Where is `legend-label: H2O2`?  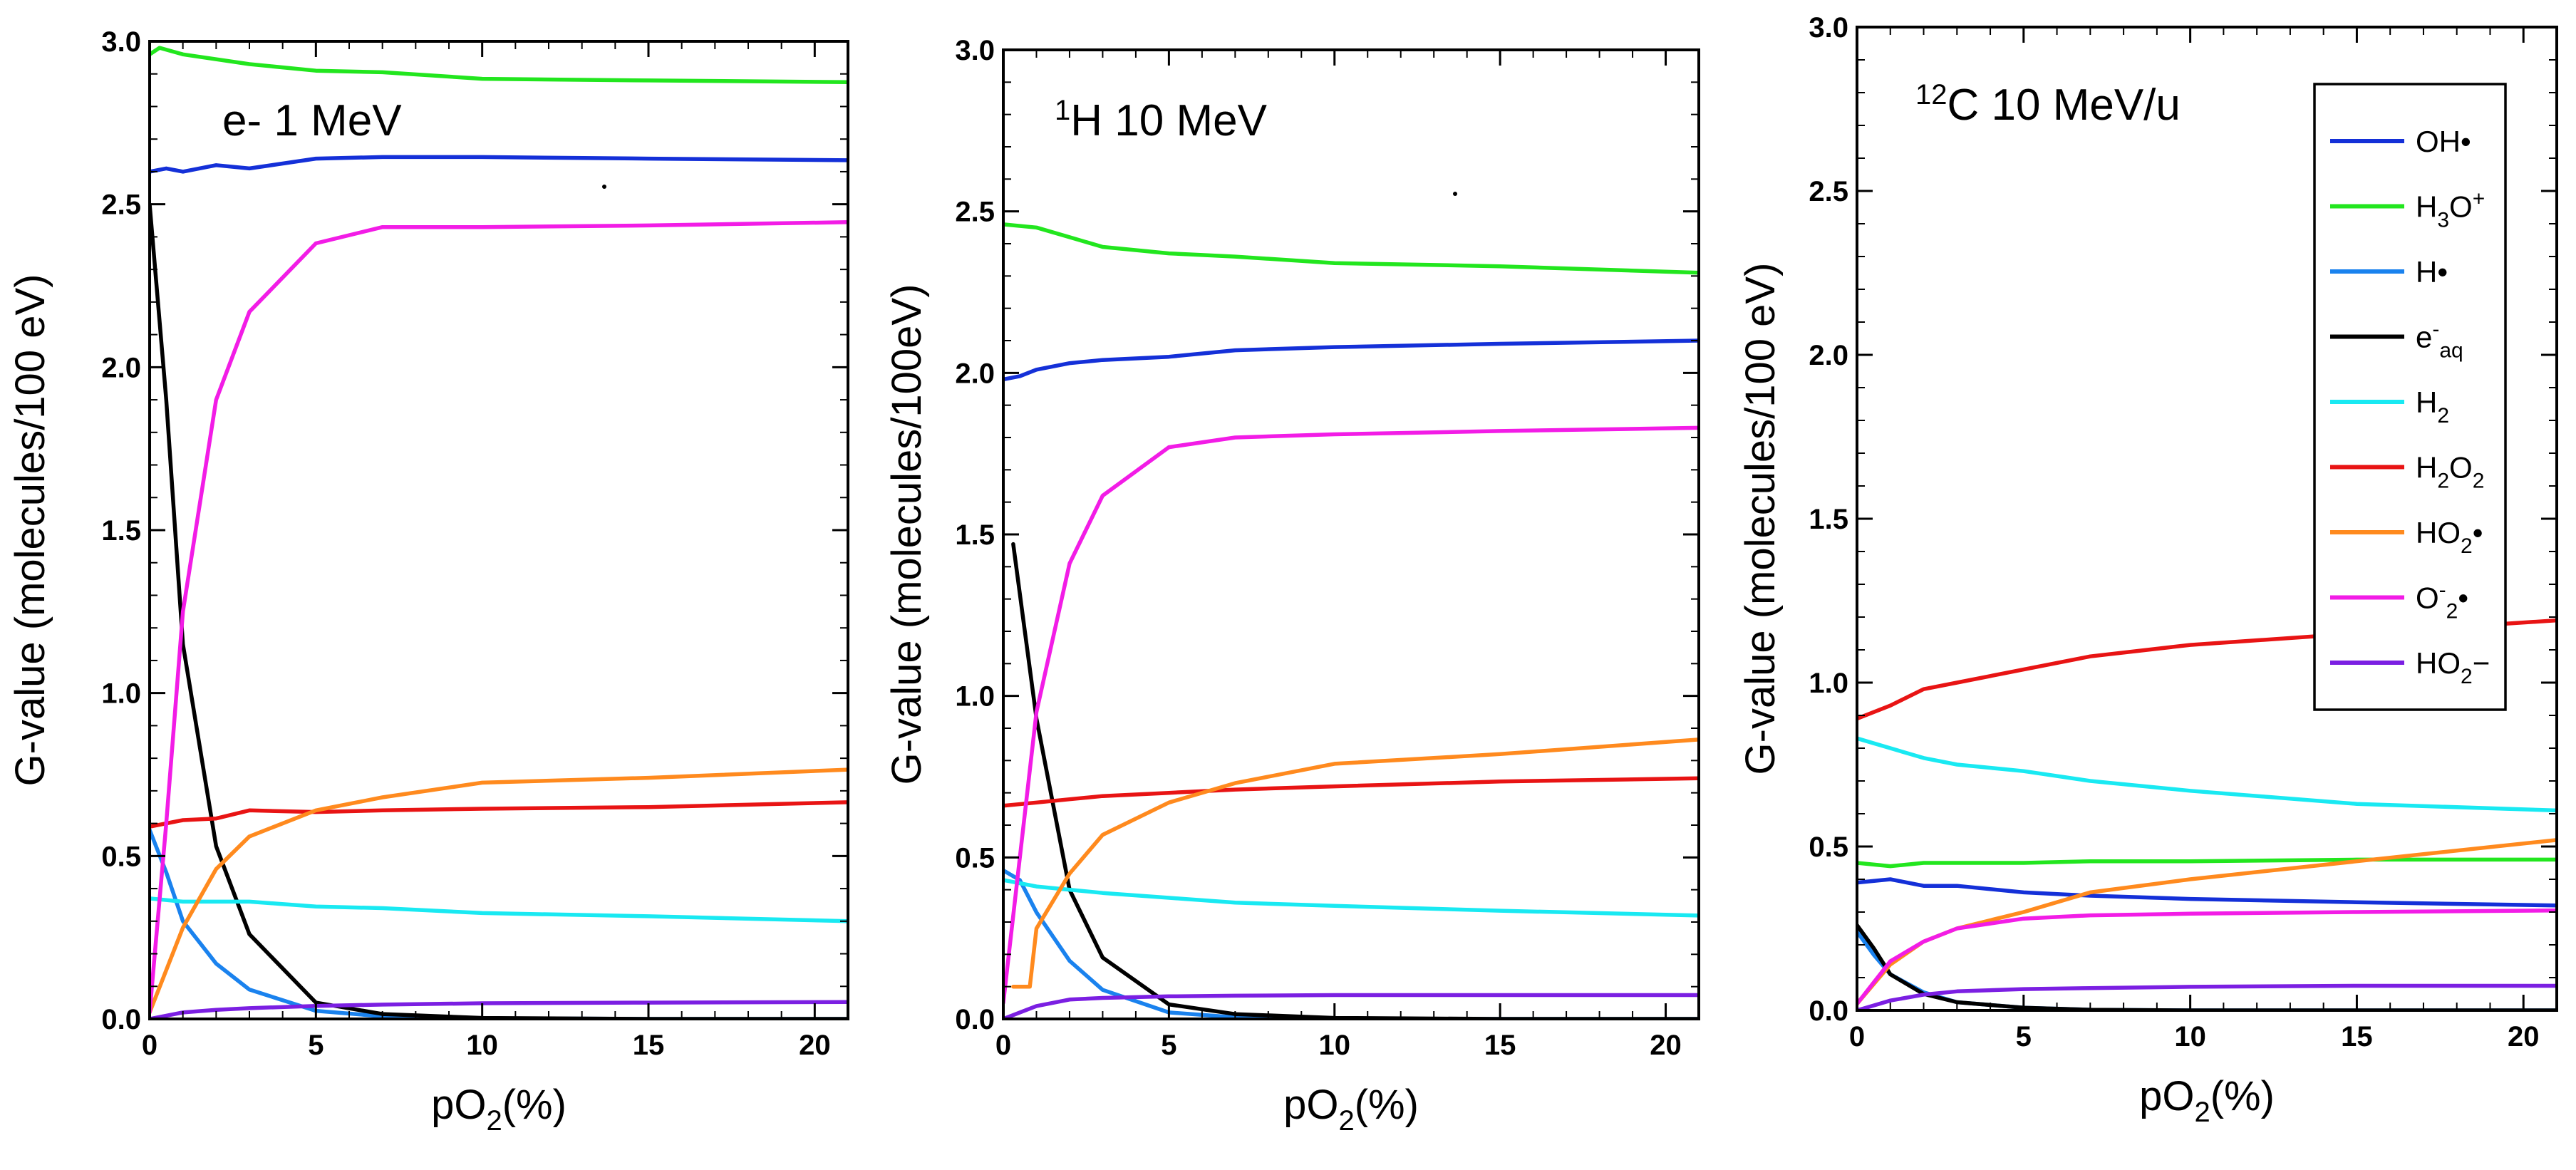
legend-label: H2O2 is located at coordinates (2450, 472).